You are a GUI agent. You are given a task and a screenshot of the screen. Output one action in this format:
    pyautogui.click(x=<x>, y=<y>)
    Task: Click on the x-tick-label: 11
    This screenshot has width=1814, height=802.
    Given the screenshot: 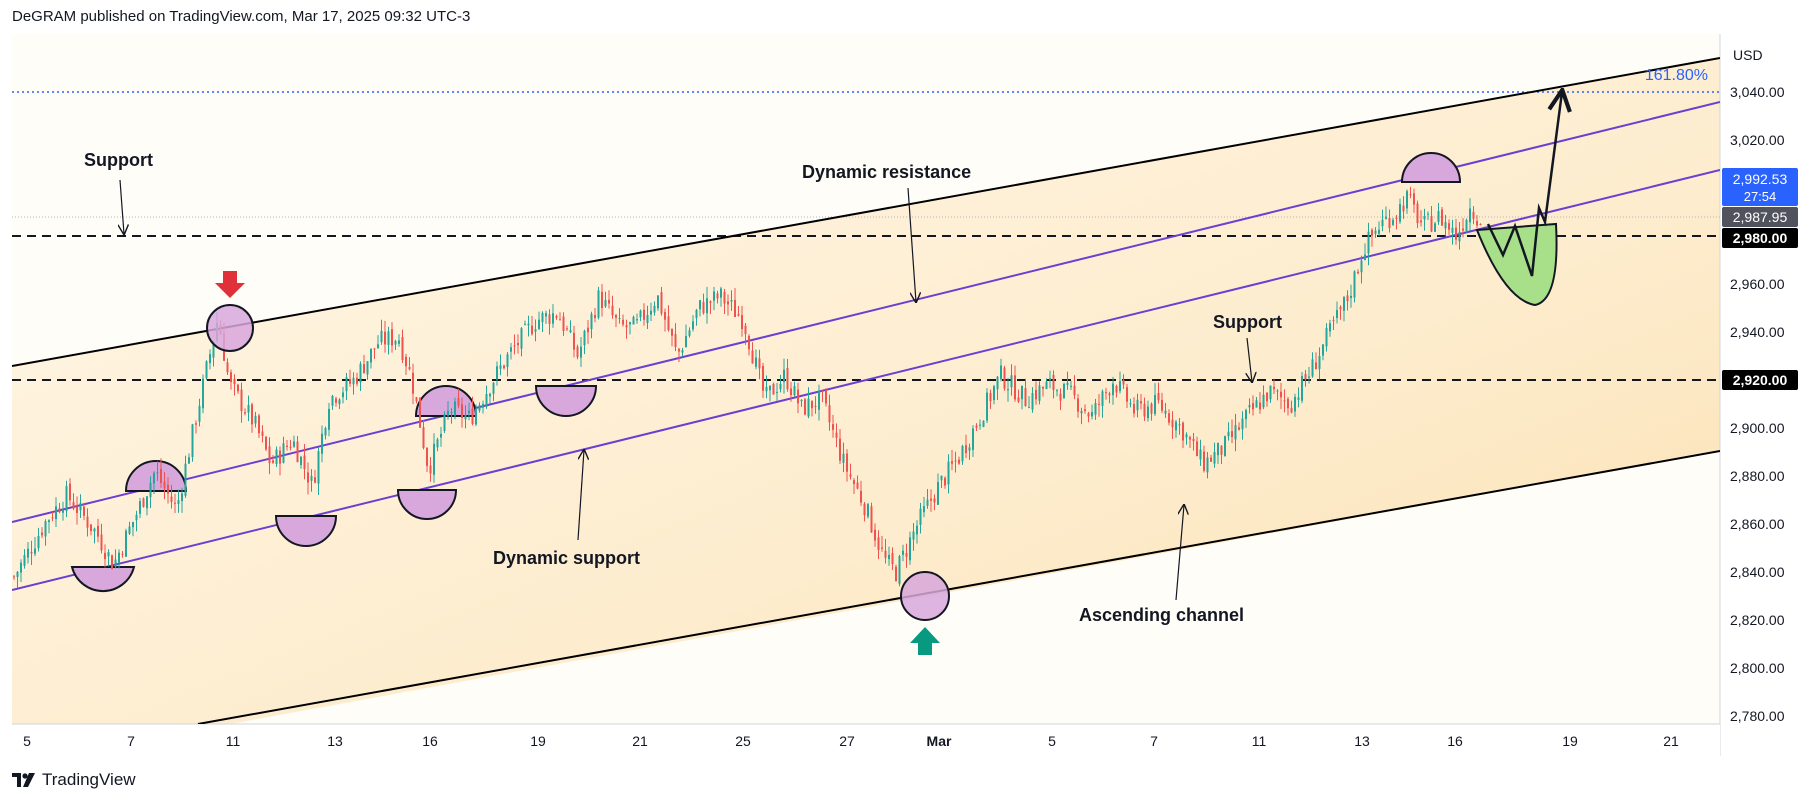 What is the action you would take?
    pyautogui.click(x=1259, y=741)
    